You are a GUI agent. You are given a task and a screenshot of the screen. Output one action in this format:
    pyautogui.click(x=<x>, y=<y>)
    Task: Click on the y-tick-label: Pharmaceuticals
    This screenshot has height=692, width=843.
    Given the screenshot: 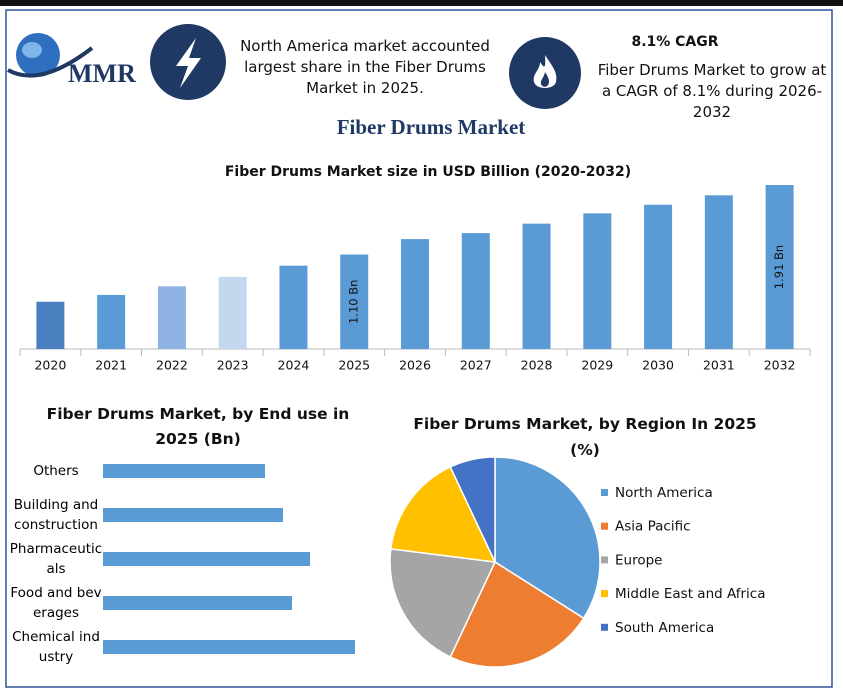 What is the action you would take?
    pyautogui.click(x=57, y=559)
    